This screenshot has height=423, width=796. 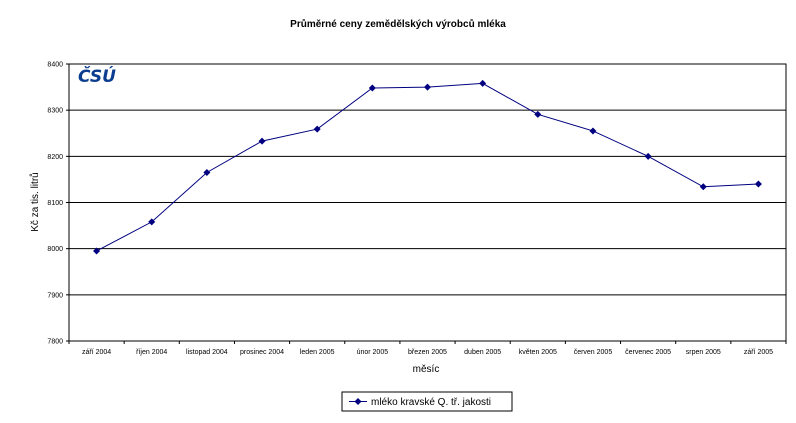 I want to click on x-tick-label: červenec 2005, so click(x=648, y=352).